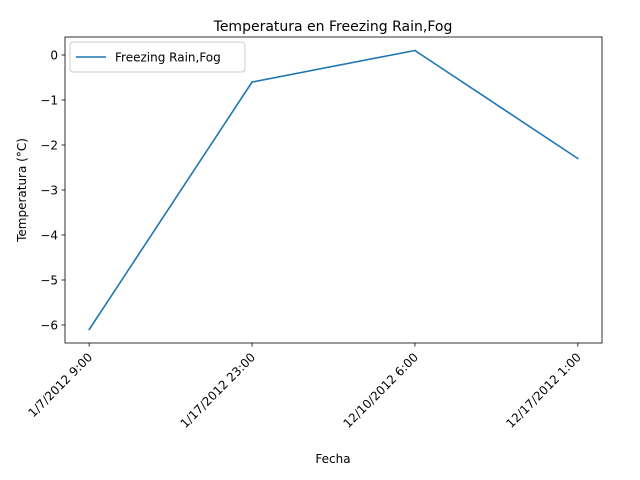  I want to click on x-tick-label: 12/17/2012 1:00, so click(543, 390).